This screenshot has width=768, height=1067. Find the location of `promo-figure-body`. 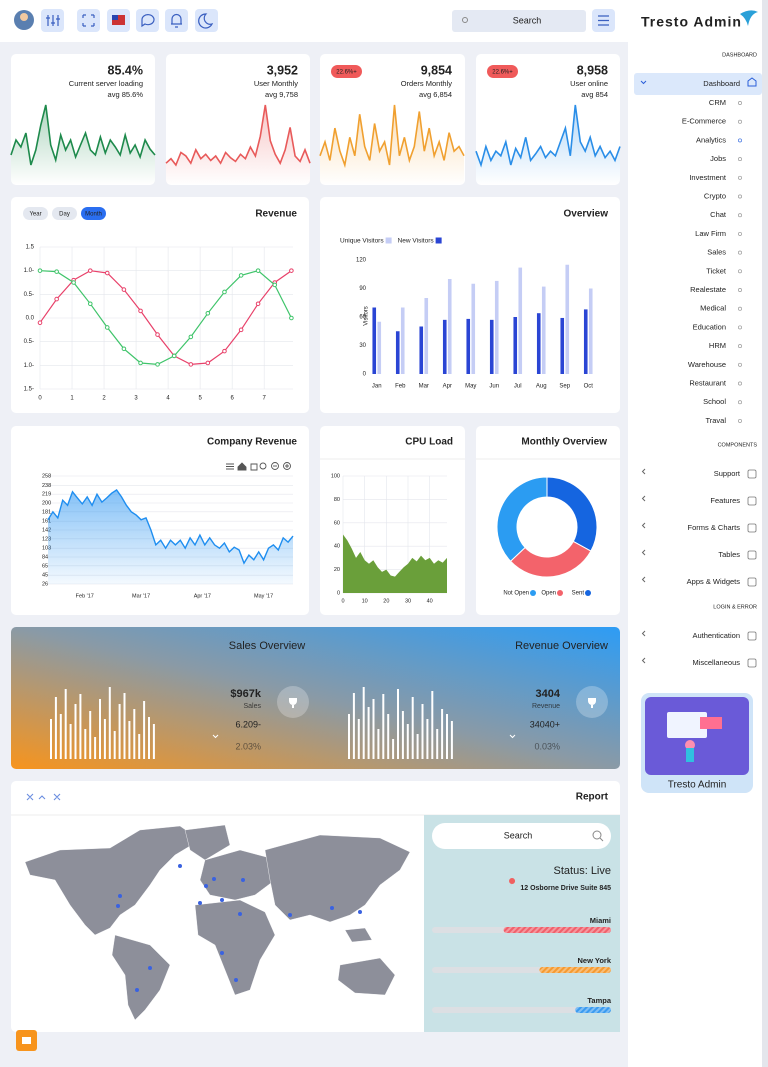

promo-figure-body is located at coordinates (690, 755).